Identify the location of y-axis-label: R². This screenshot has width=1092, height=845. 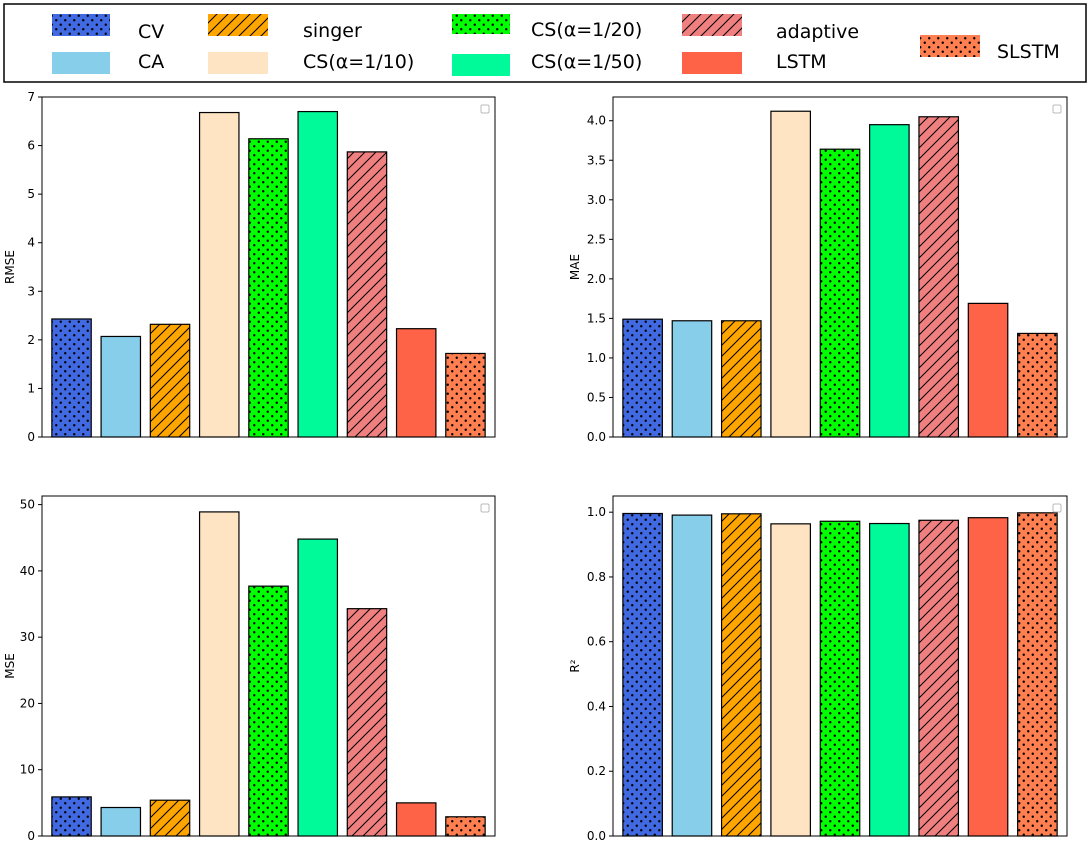
(575, 665).